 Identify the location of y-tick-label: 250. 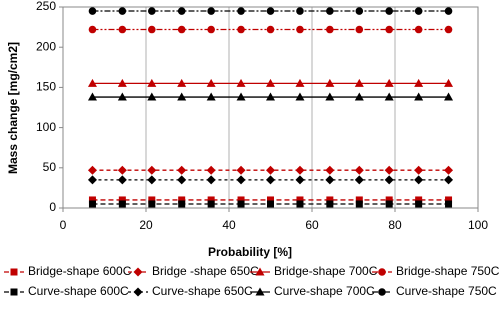
(46, 6).